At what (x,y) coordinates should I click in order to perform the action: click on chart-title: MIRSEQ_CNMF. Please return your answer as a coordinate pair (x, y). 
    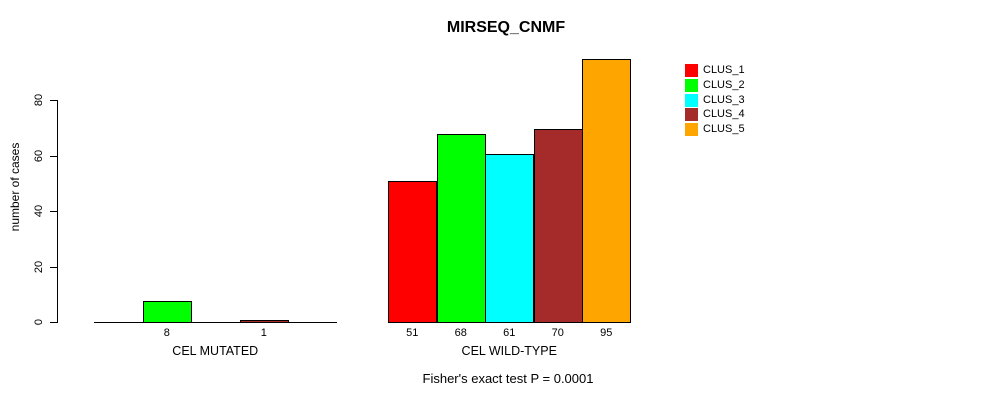
    Looking at the image, I should click on (506, 27).